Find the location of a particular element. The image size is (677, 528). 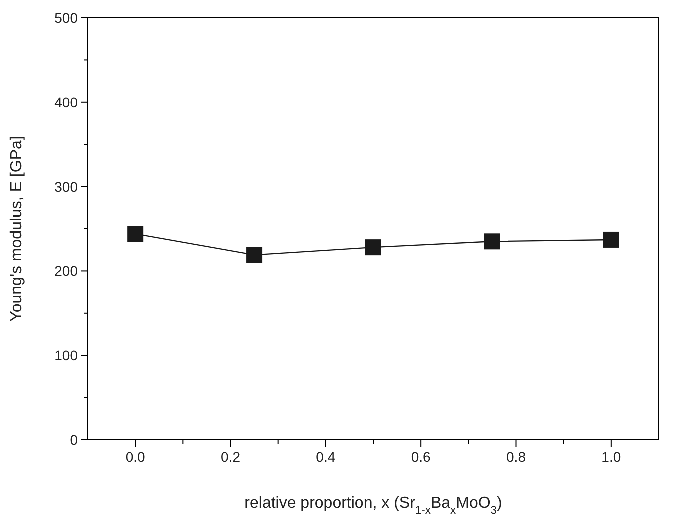

y-axis-title: Young's modulus, E [GPa] is located at coordinates (17, 229).